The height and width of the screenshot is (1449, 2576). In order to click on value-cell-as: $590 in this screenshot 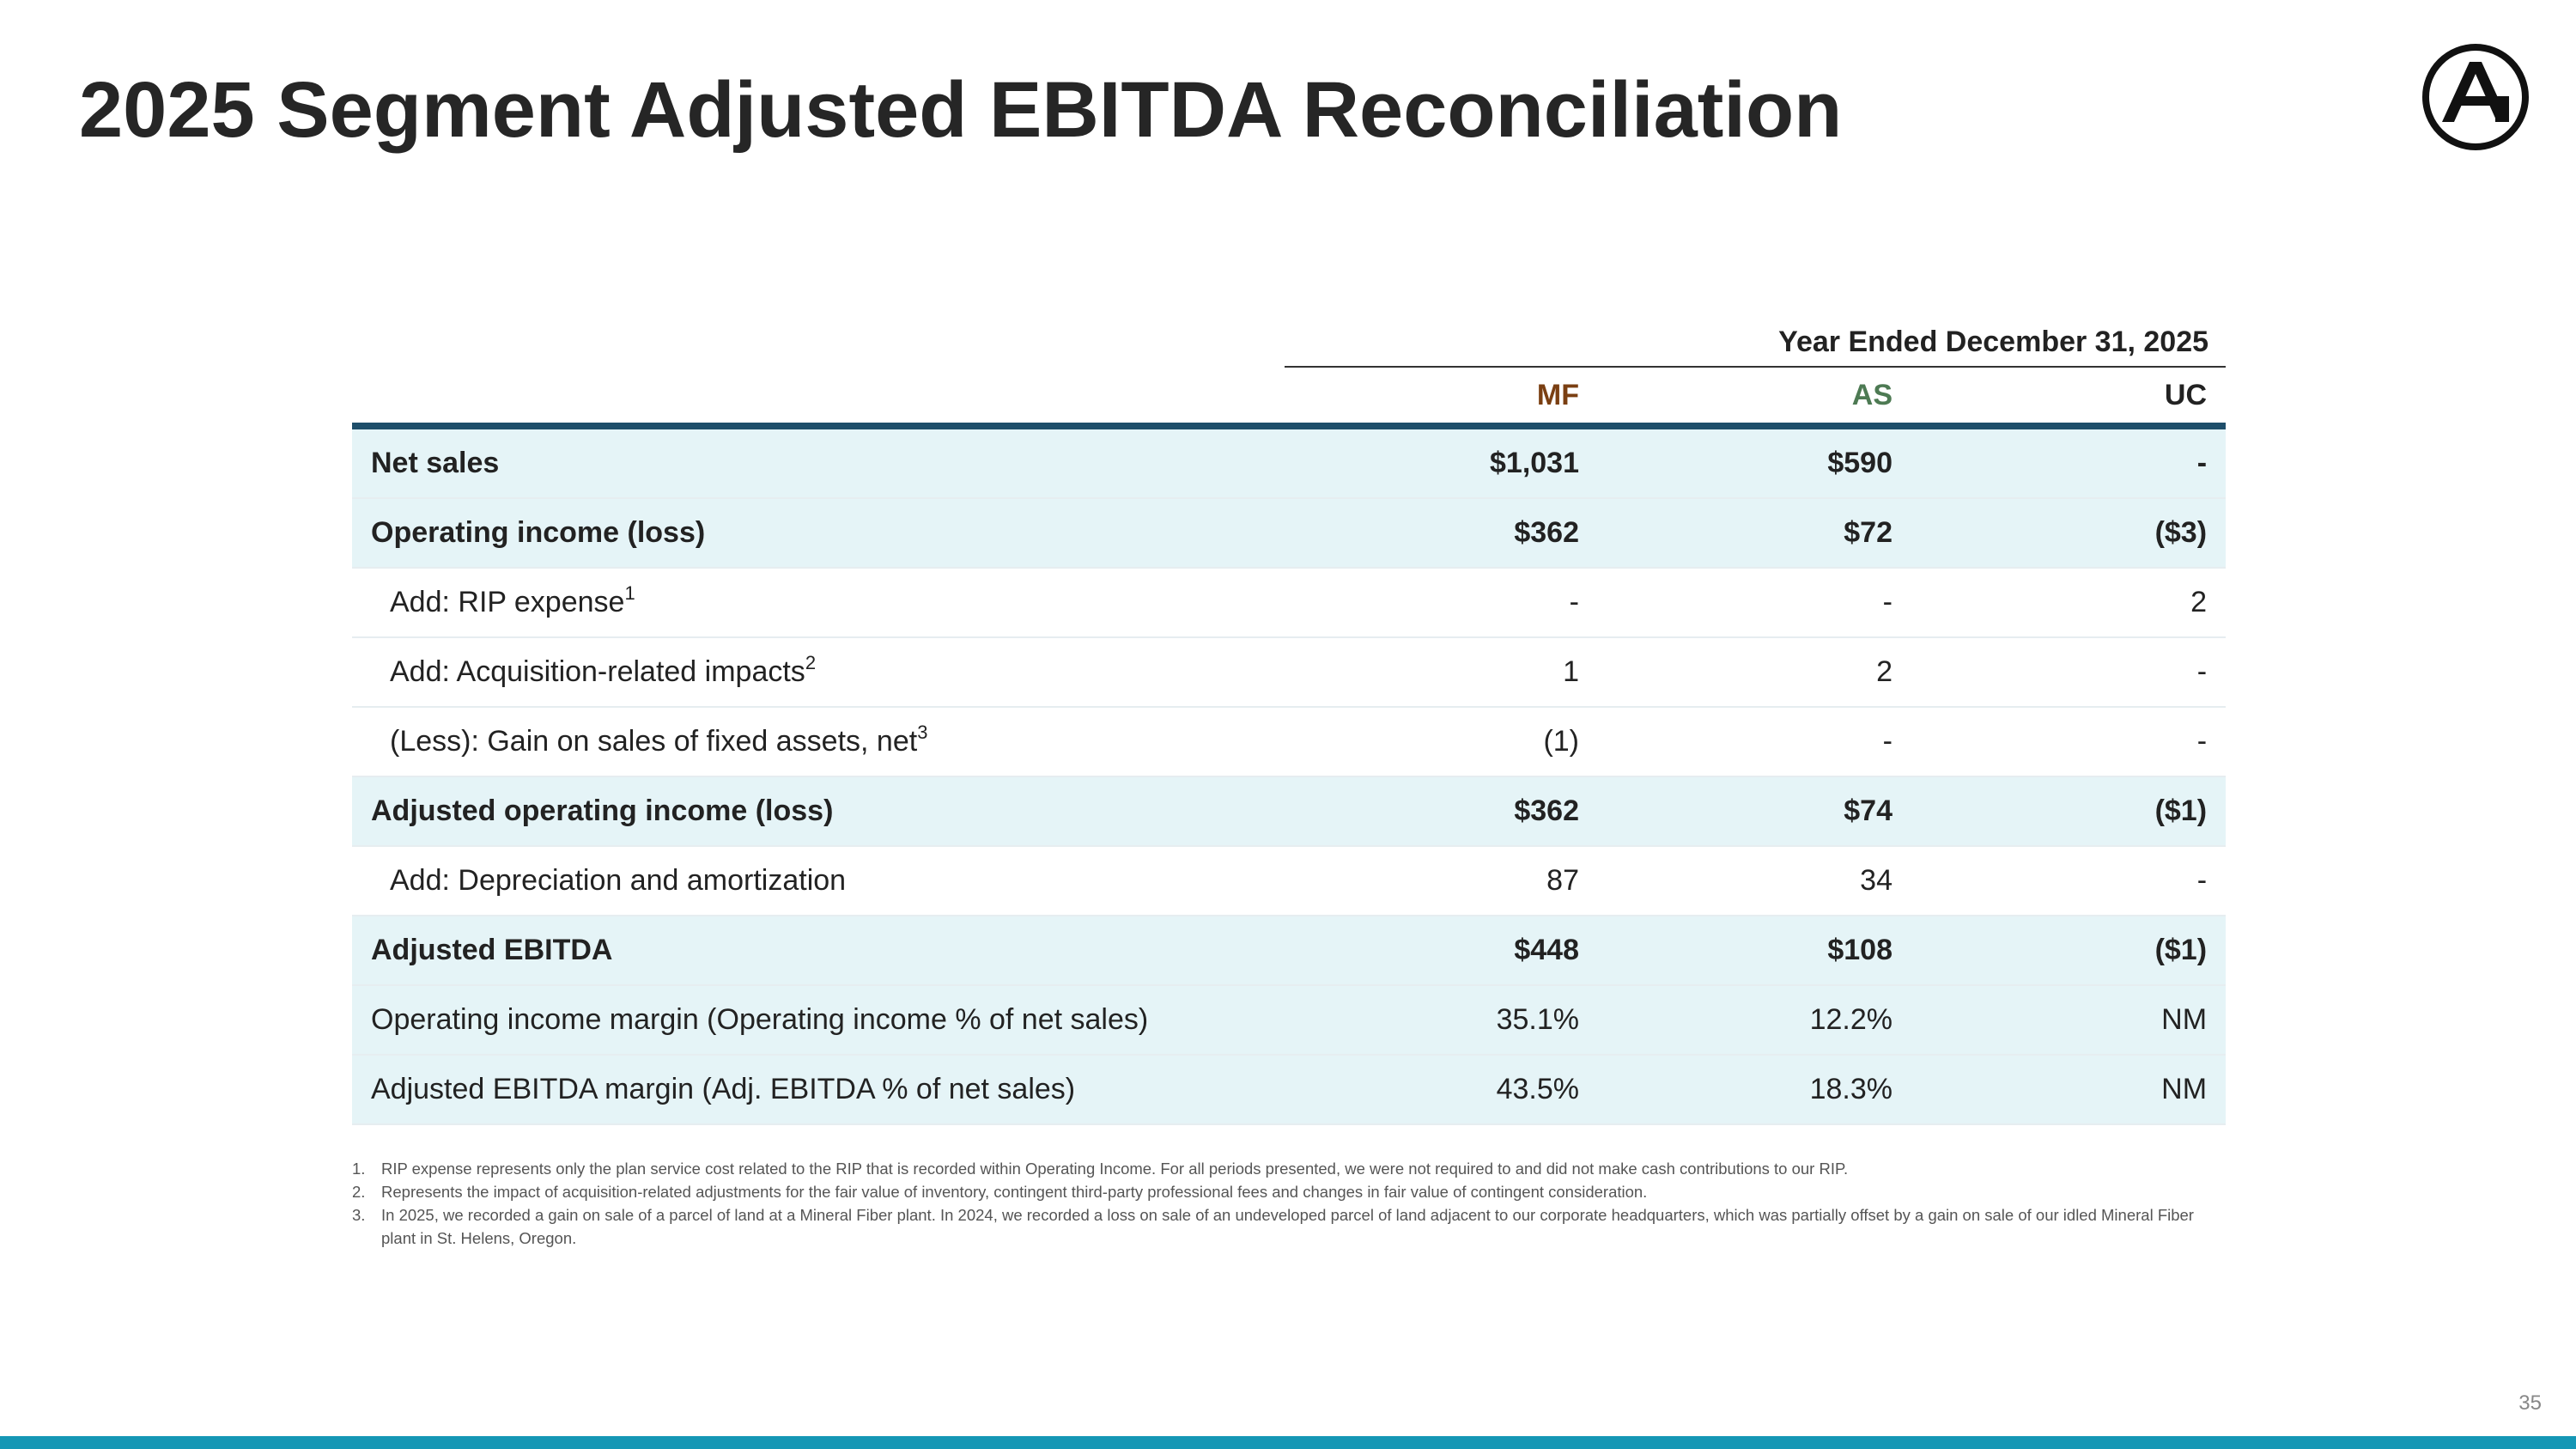, I will do `click(1755, 462)`.